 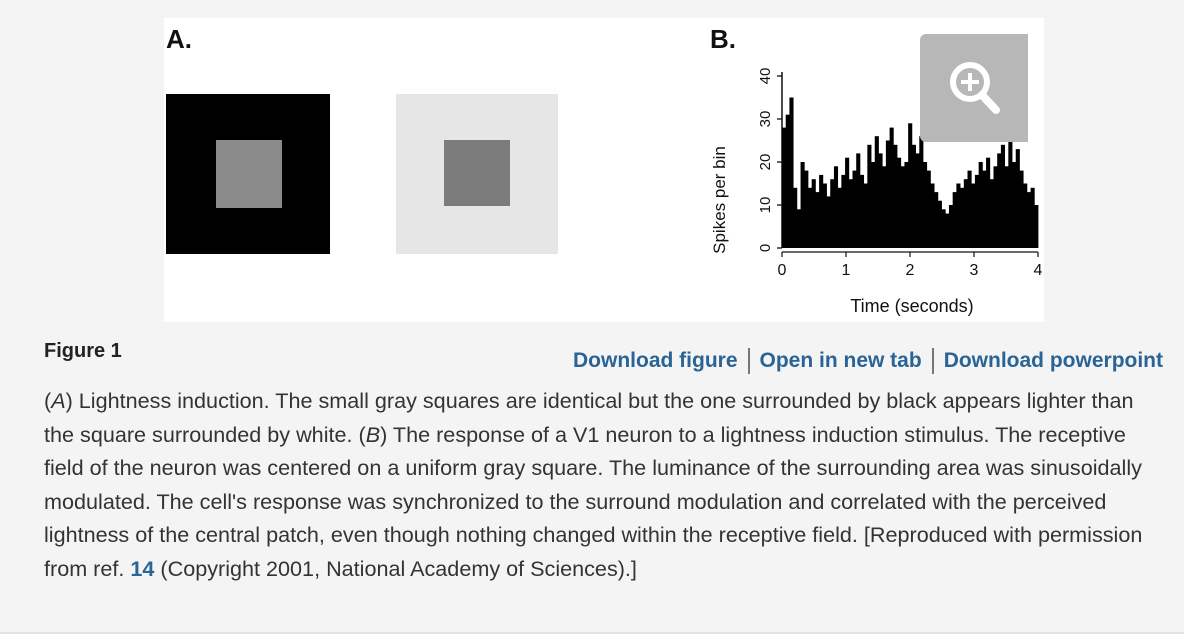 I want to click on panel-a-label: A., so click(x=179, y=39).